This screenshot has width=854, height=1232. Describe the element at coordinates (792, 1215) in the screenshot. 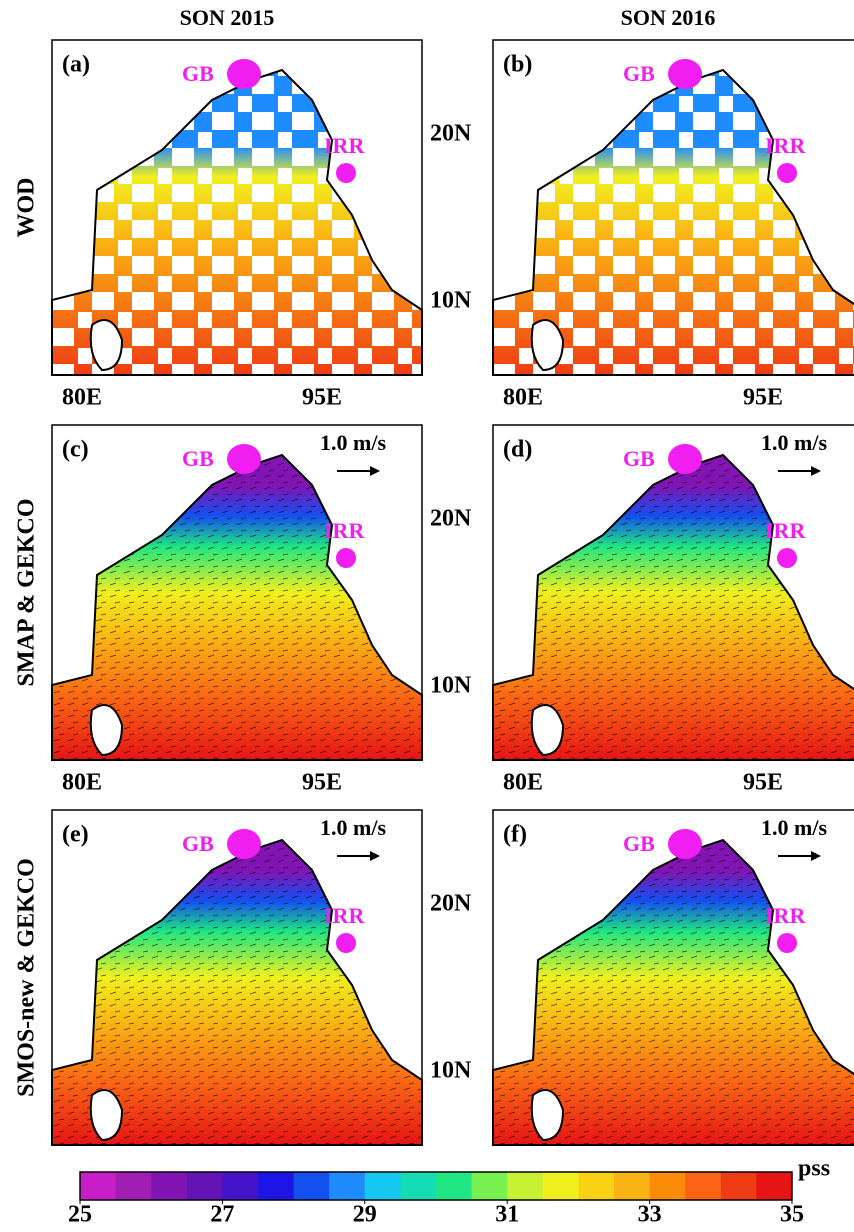

I see `colorbar-tick-label: 35` at that location.